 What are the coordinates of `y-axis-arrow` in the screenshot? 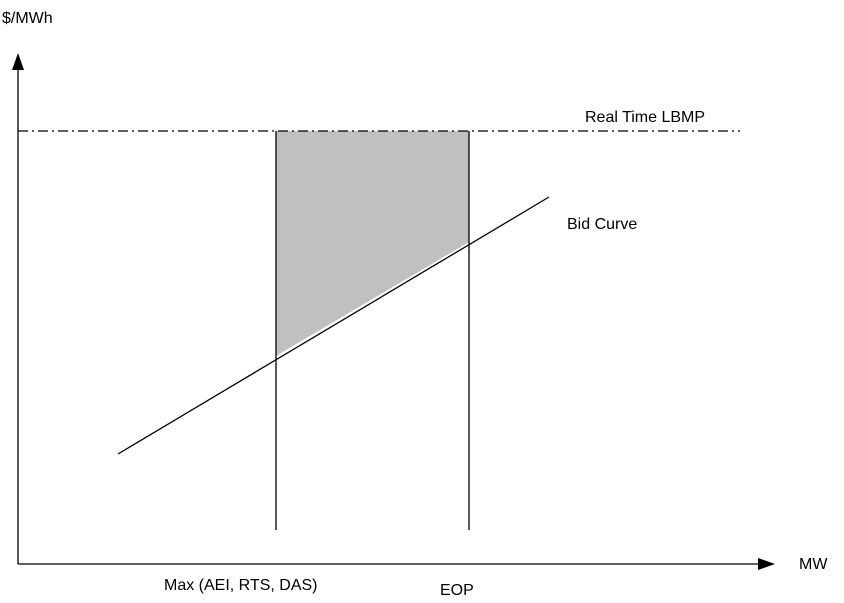 It's located at (18, 61).